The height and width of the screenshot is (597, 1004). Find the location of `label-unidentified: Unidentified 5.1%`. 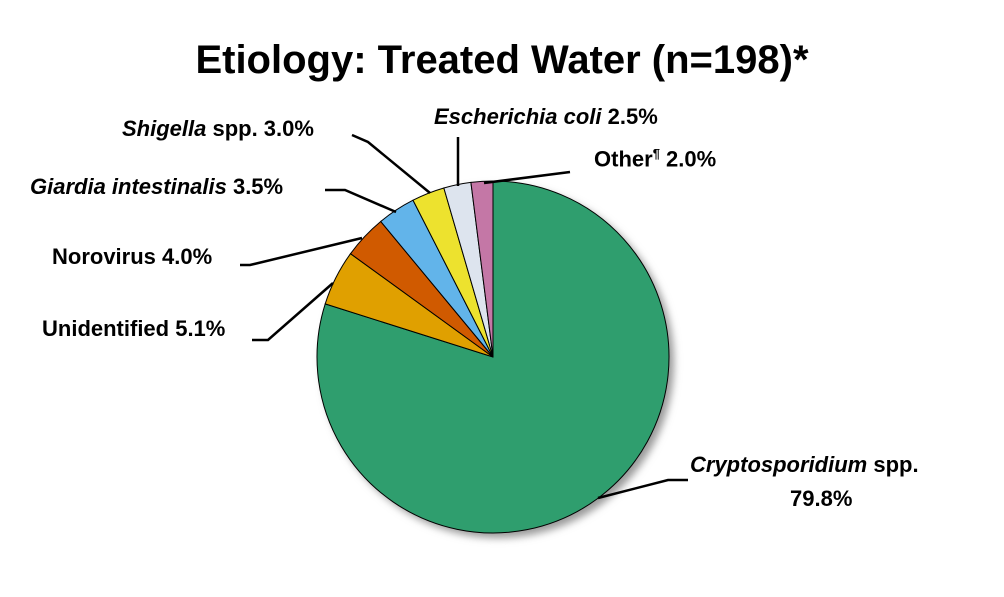

label-unidentified: Unidentified 5.1% is located at coordinates (134, 328).